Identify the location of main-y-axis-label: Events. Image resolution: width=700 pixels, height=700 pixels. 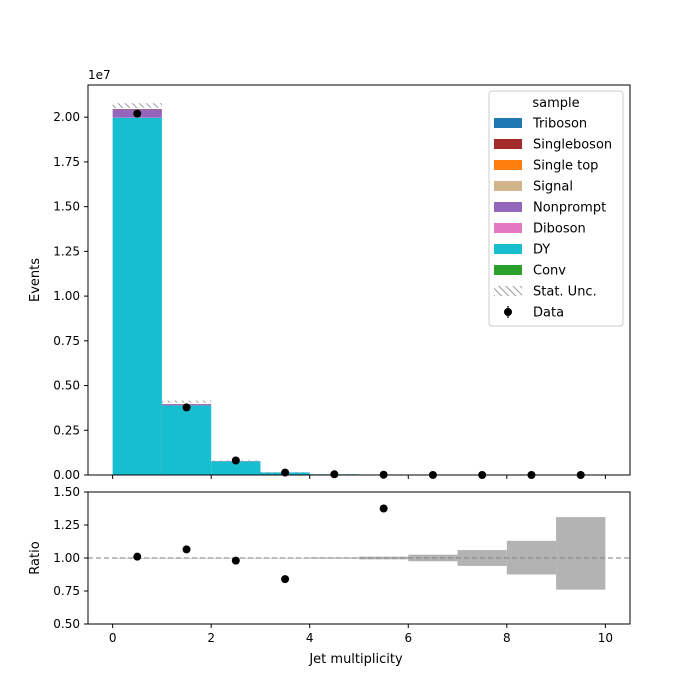
(35, 280).